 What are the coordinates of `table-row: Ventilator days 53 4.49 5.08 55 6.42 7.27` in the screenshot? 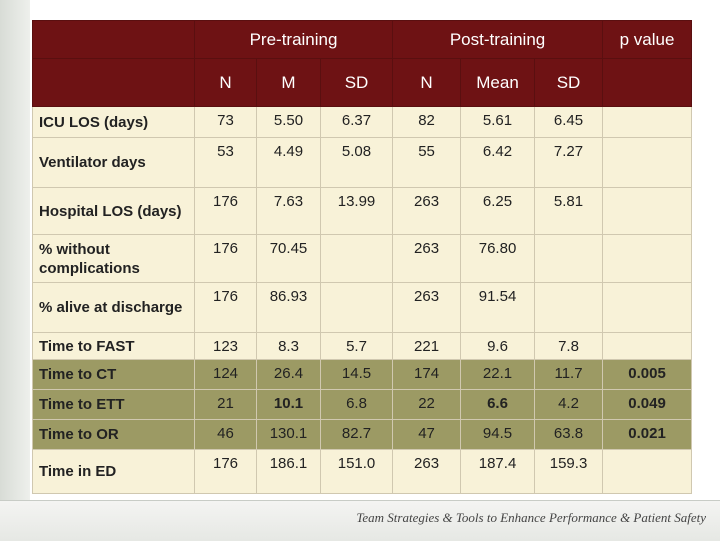 It's located at (362, 162).